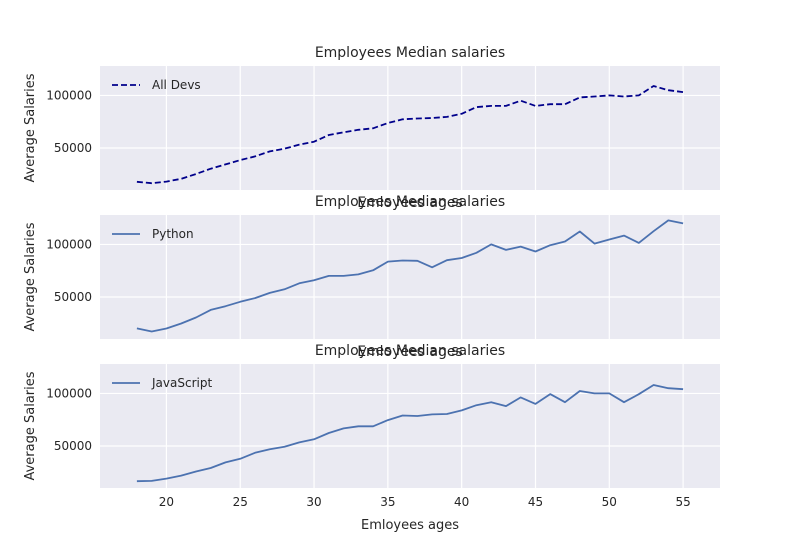 The height and width of the screenshot is (550, 800). Describe the element at coordinates (410, 135) in the screenshot. I see `series-line-all-devs` at that location.